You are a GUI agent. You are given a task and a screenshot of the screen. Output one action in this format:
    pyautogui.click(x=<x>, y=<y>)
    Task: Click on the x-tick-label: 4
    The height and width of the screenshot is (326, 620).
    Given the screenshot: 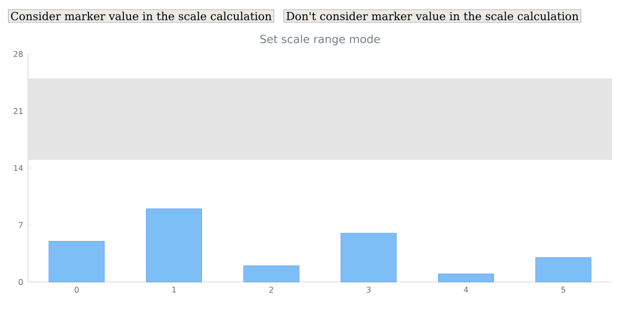 What is the action you would take?
    pyautogui.click(x=466, y=289)
    